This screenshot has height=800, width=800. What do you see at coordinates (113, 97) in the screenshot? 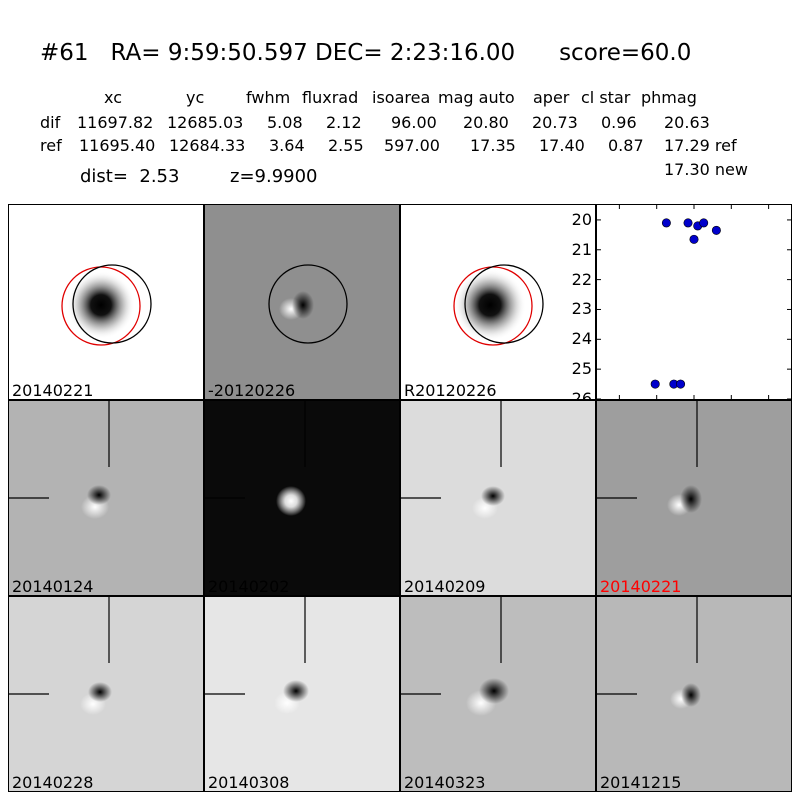
I see `col-xc: xc` at bounding box center [113, 97].